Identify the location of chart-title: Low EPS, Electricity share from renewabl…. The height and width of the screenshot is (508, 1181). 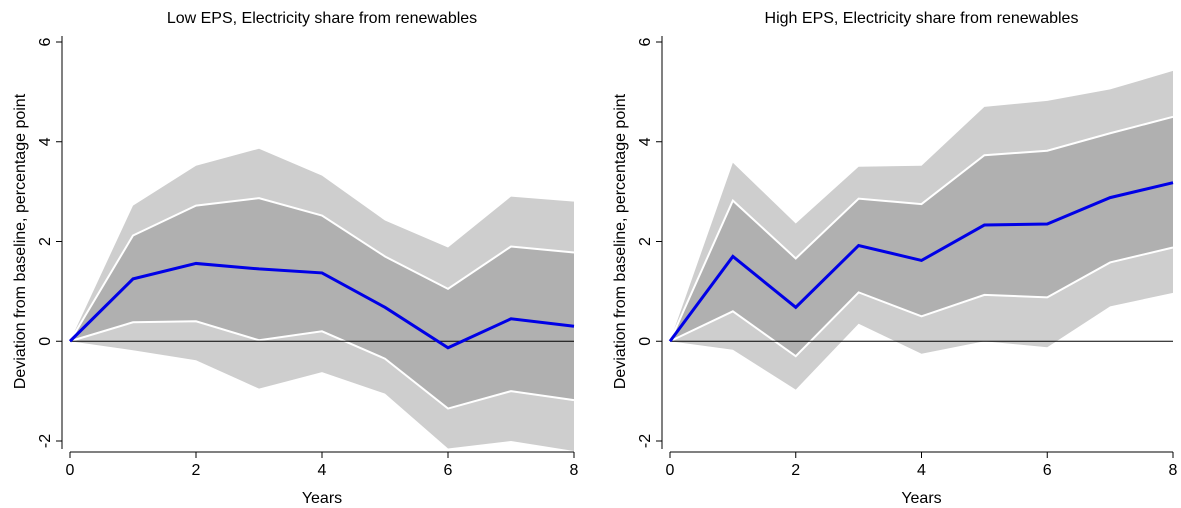
(322, 18).